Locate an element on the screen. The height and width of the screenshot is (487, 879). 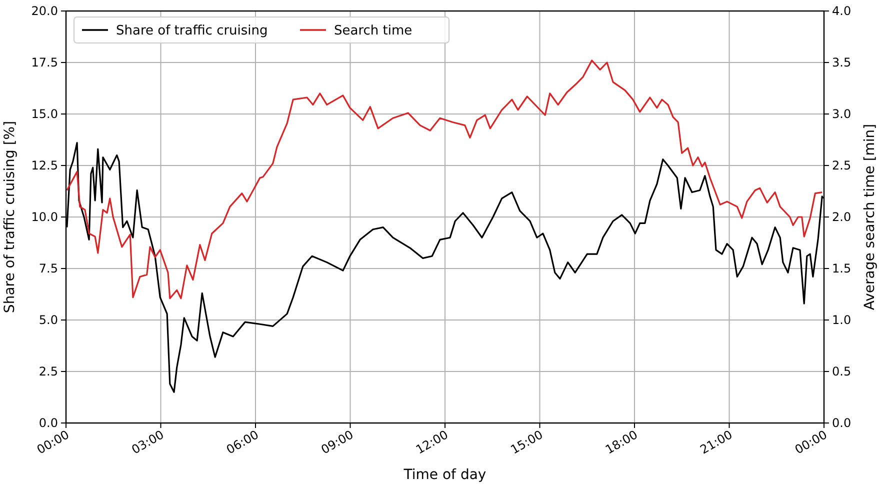
y-tick-label: 2.5 is located at coordinates (48, 371).